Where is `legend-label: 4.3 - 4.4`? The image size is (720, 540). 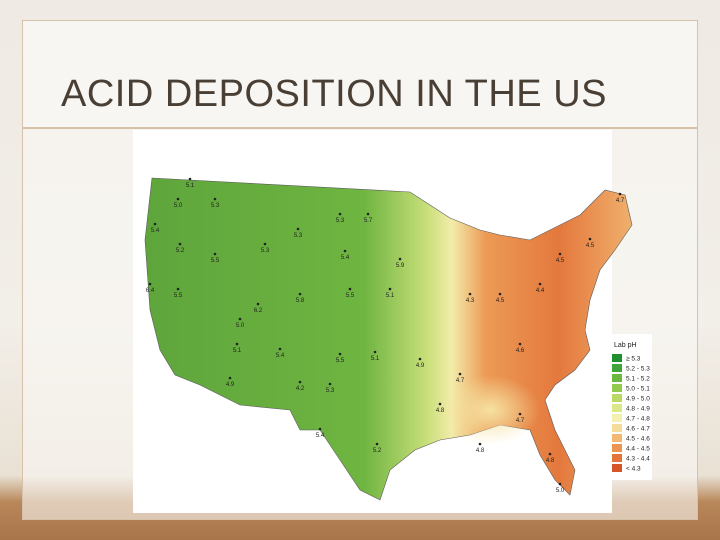 legend-label: 4.3 - 4.4 is located at coordinates (638, 459).